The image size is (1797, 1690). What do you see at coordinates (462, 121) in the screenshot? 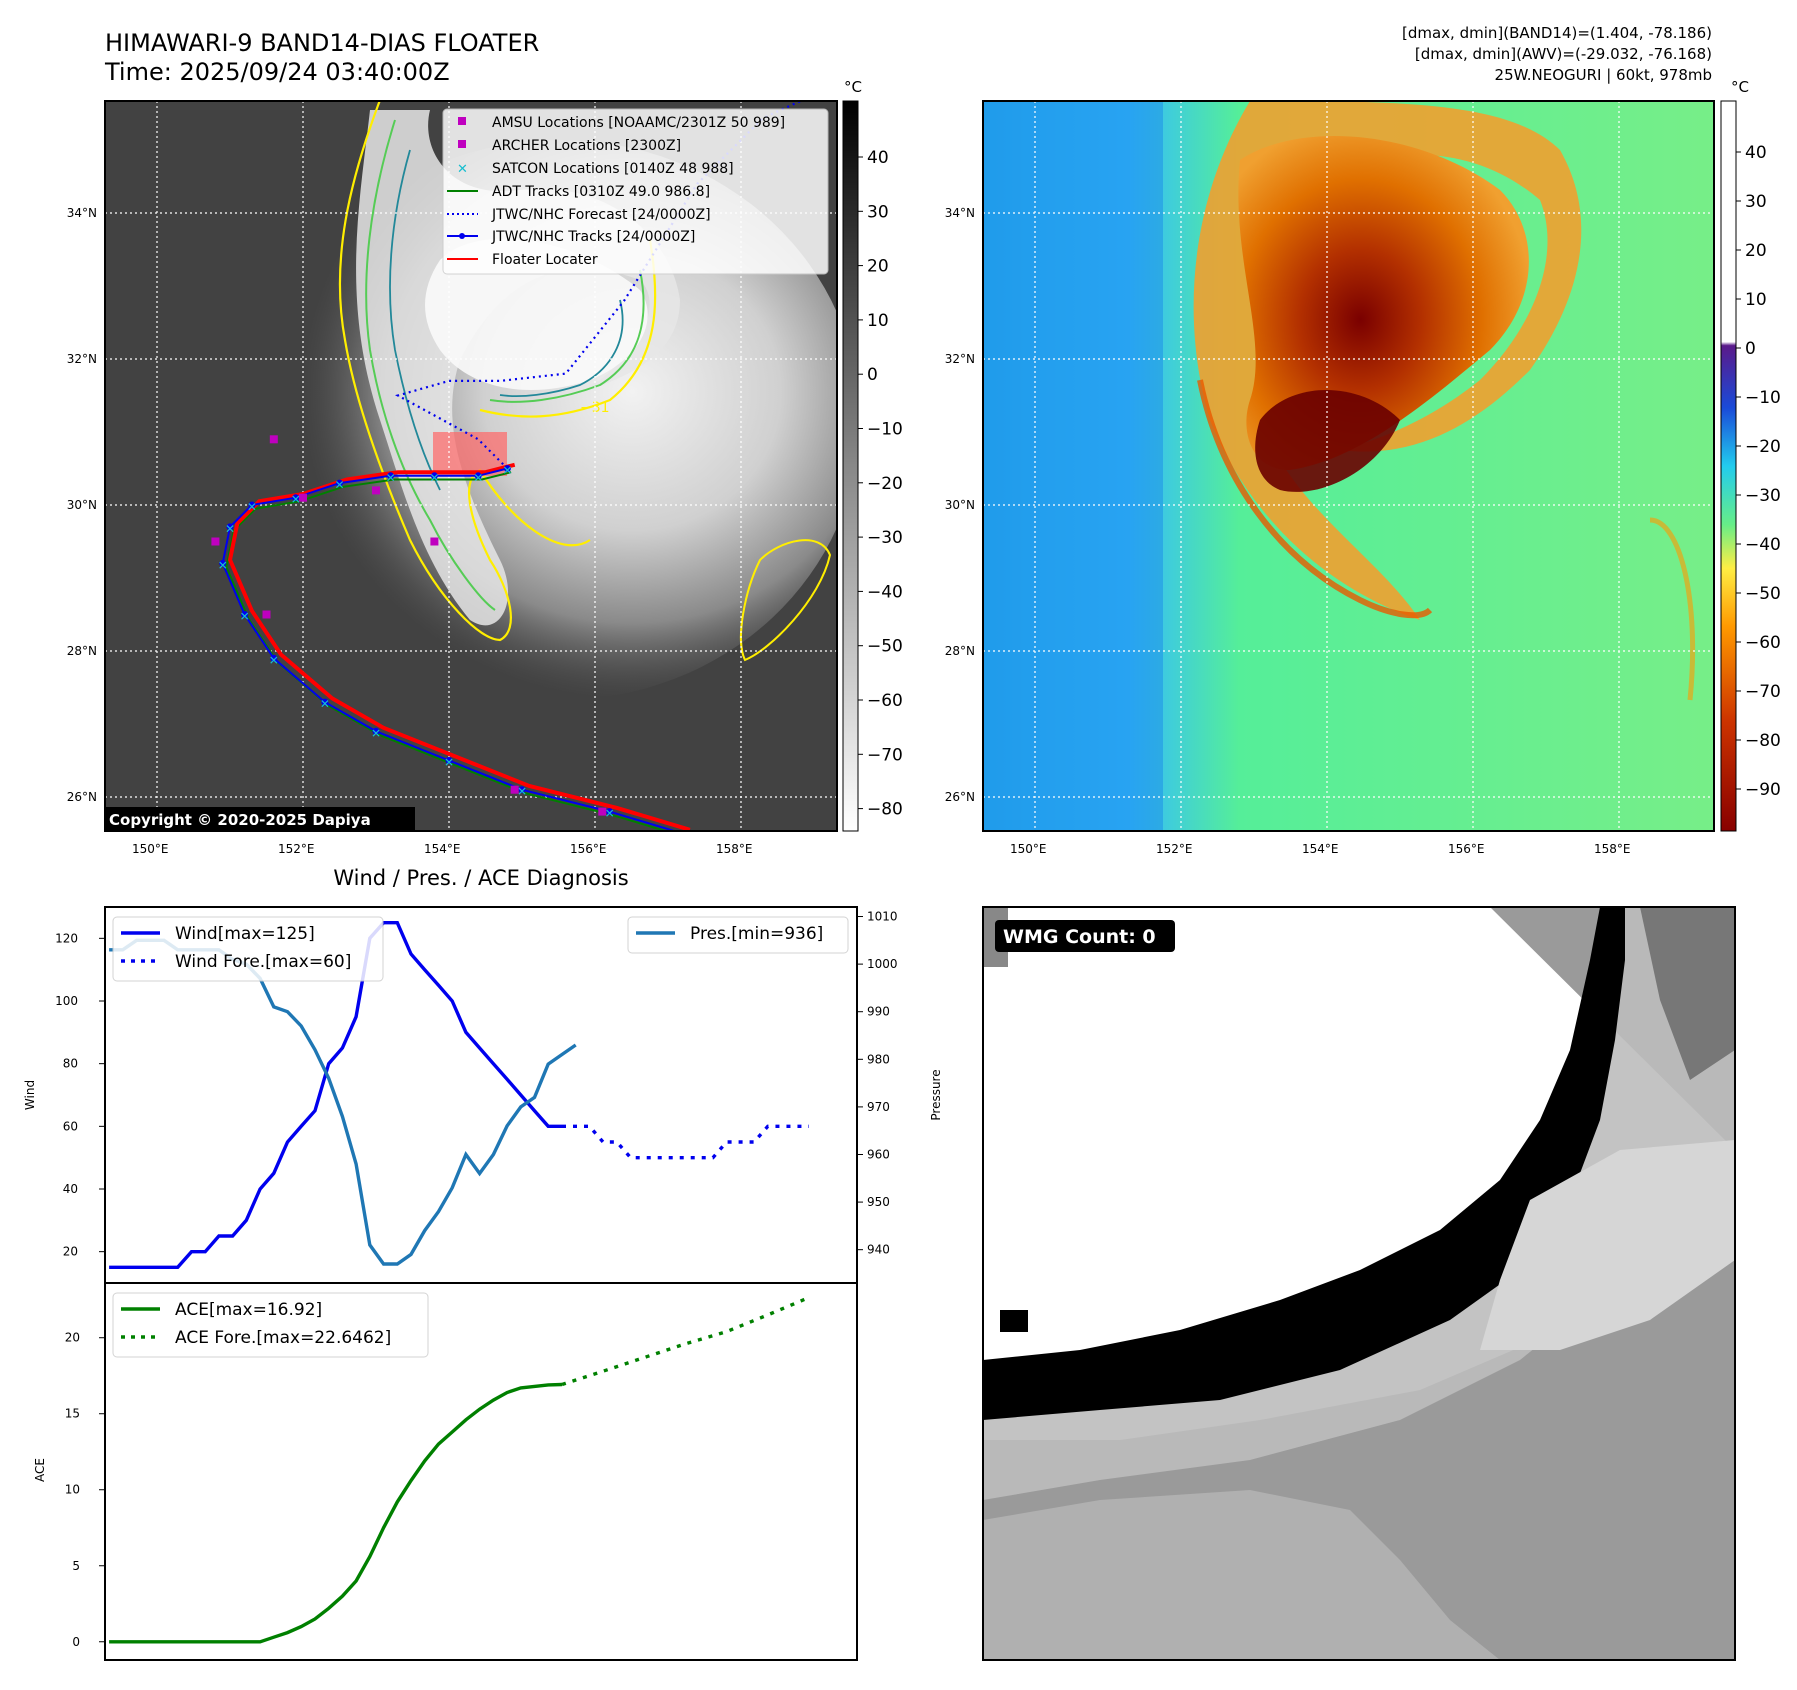
I see `legend-amsu-marker` at bounding box center [462, 121].